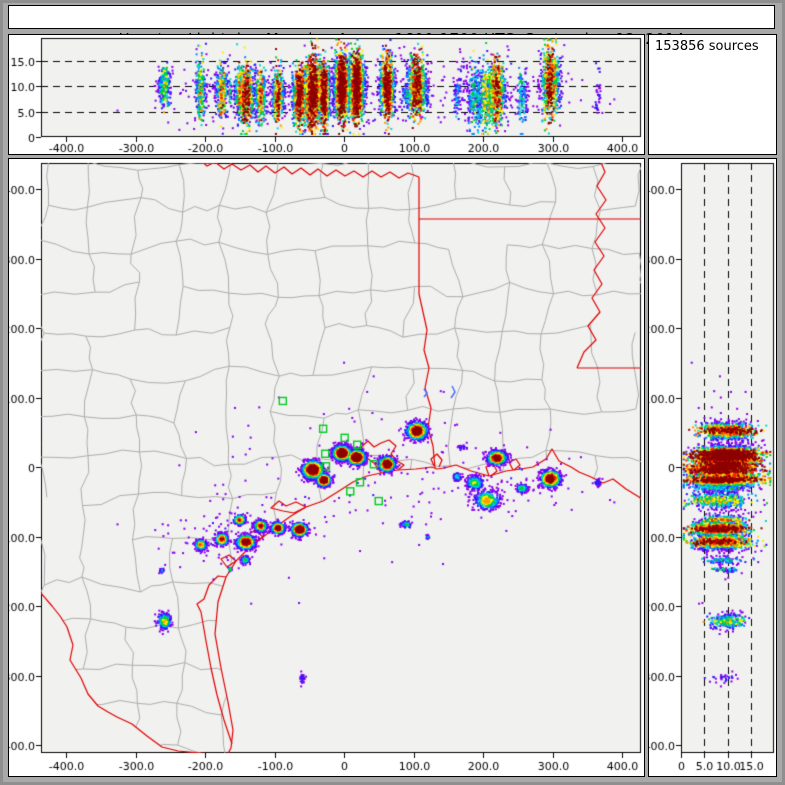 The height and width of the screenshot is (785, 785). Describe the element at coordinates (707, 46) in the screenshot. I see `sources-count: 153856 sources` at that location.